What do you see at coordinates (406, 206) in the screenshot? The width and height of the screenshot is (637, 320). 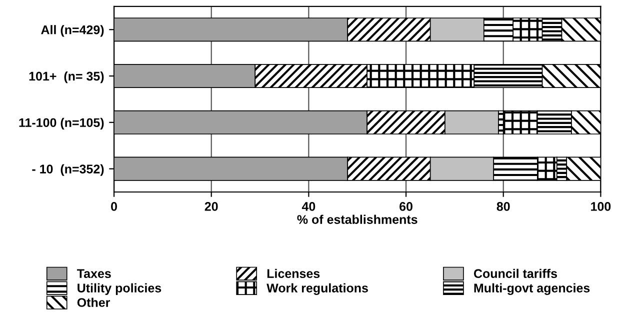 I see `x-tick-label: 60` at bounding box center [406, 206].